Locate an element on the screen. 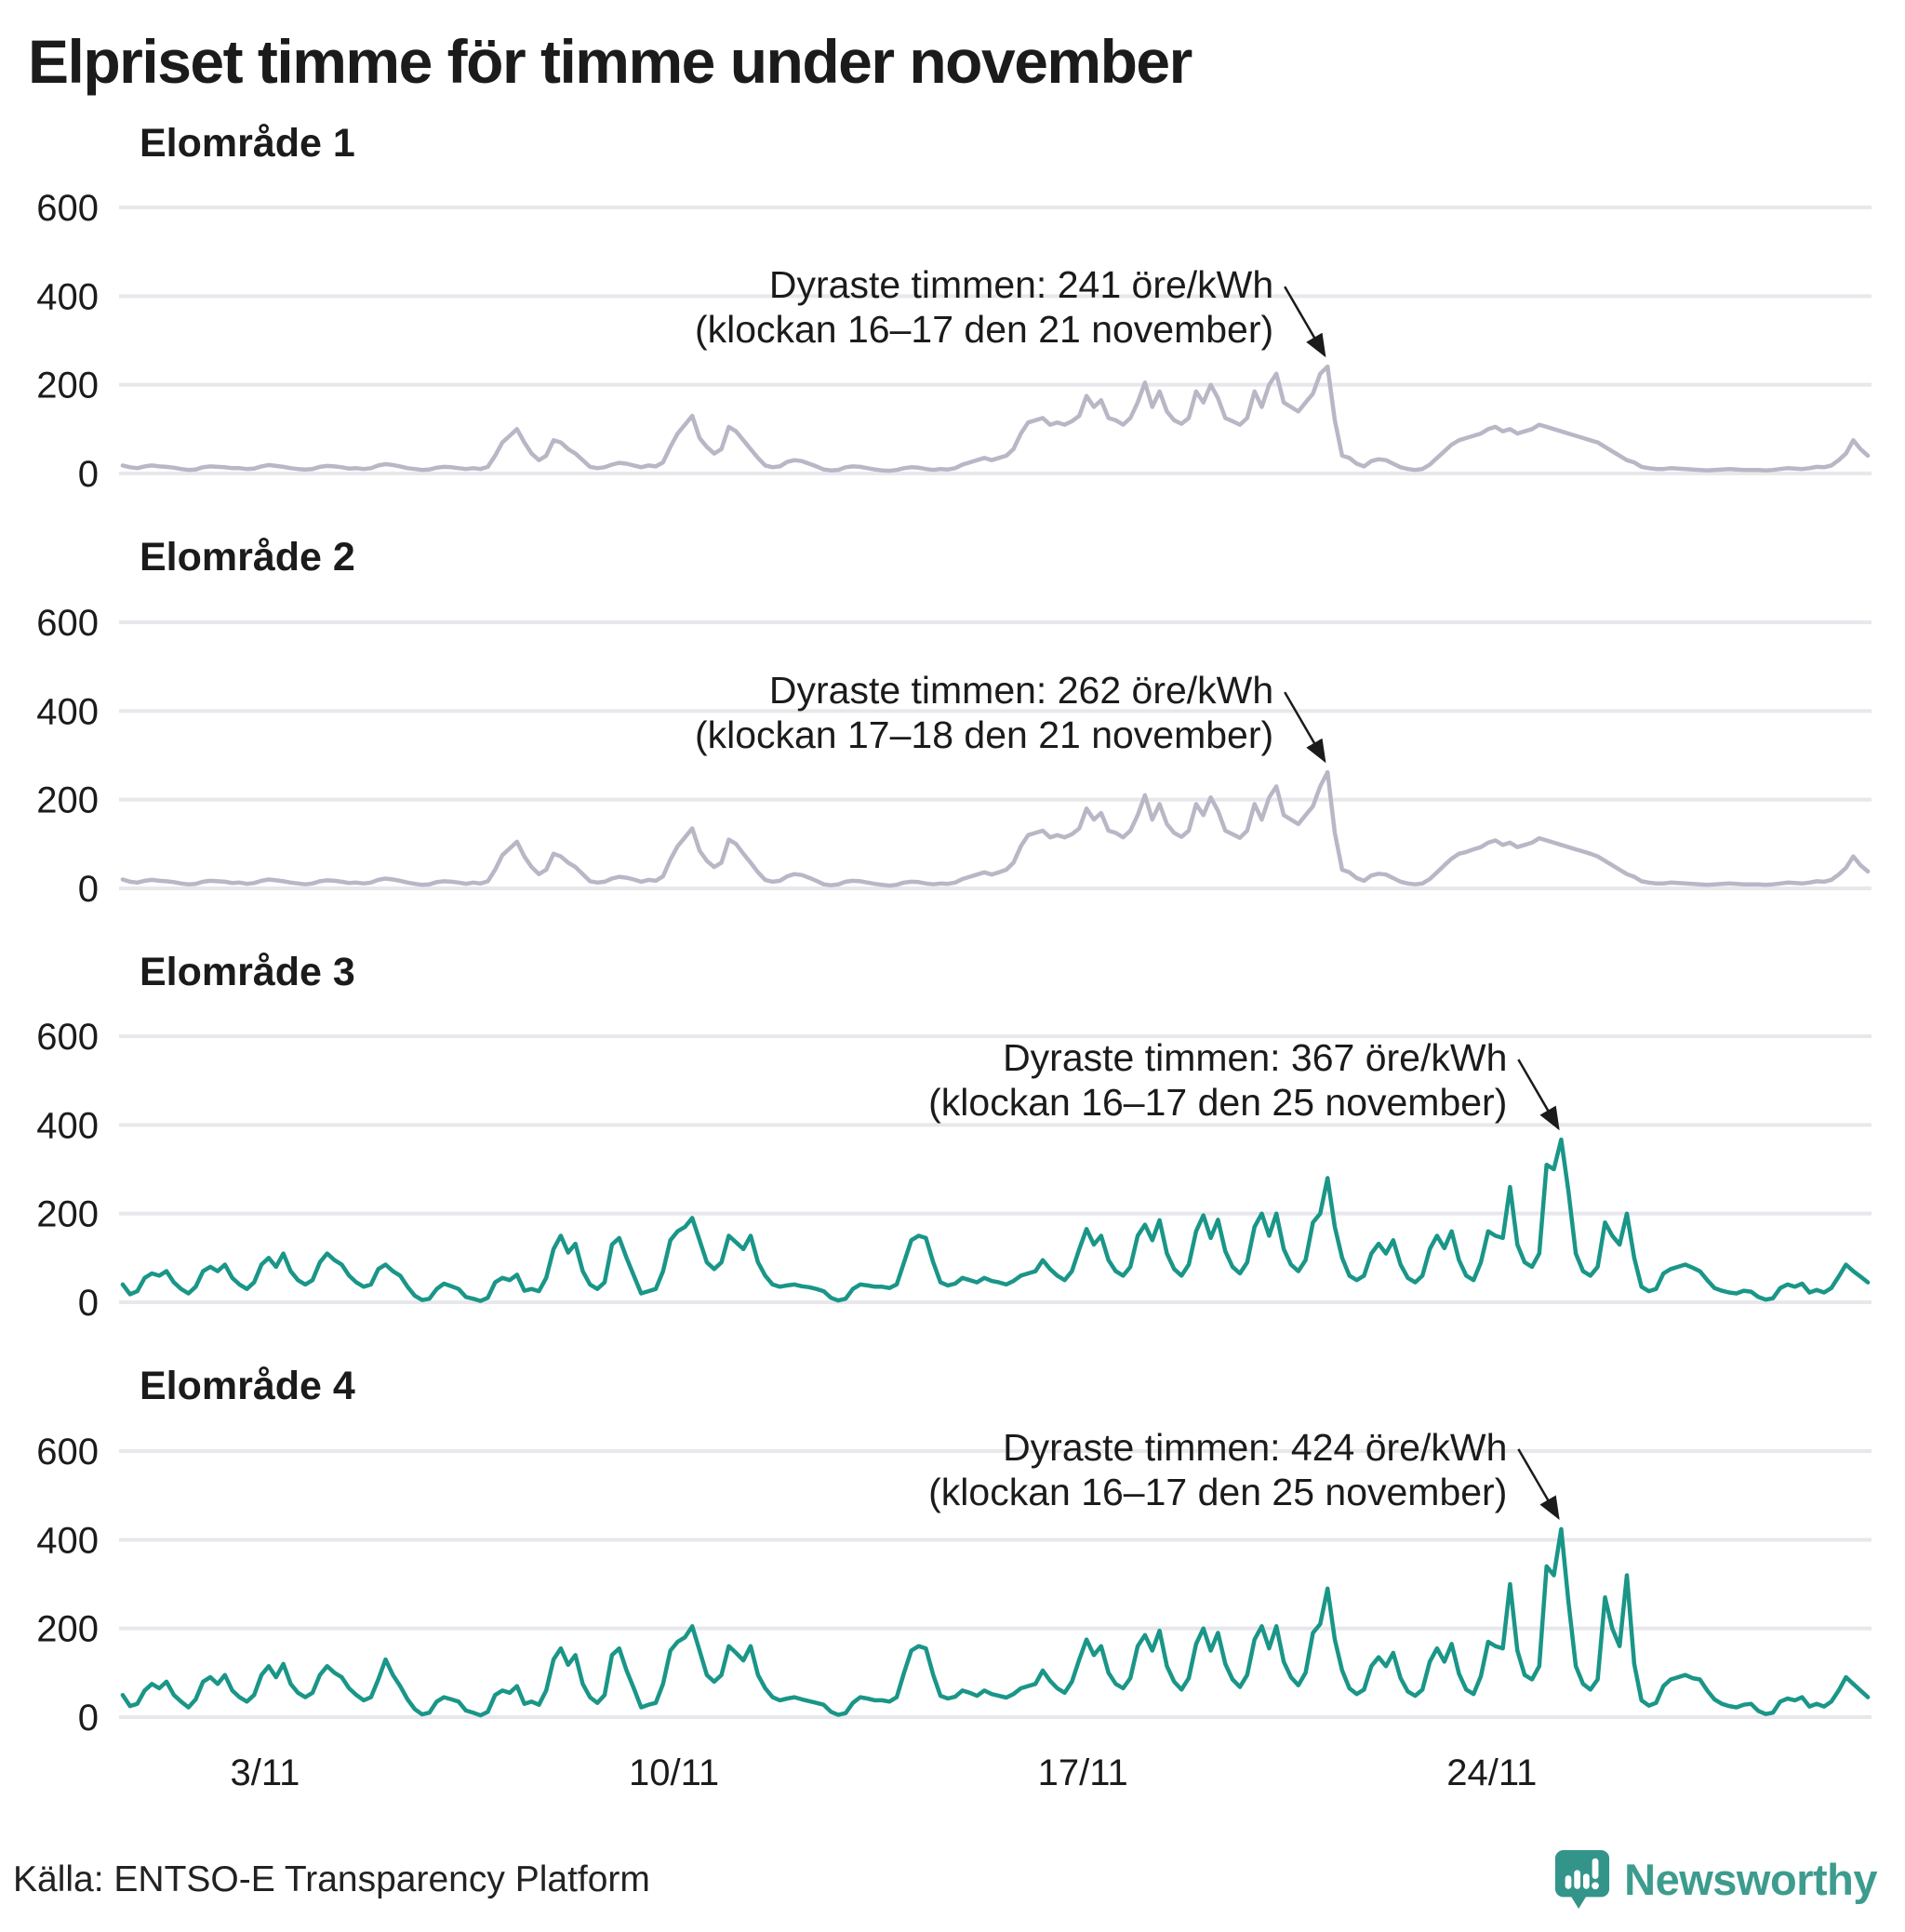 Image resolution: width=1905 pixels, height=1932 pixels. x-tick-label-10/11: 10/11 is located at coordinates (674, 1772).